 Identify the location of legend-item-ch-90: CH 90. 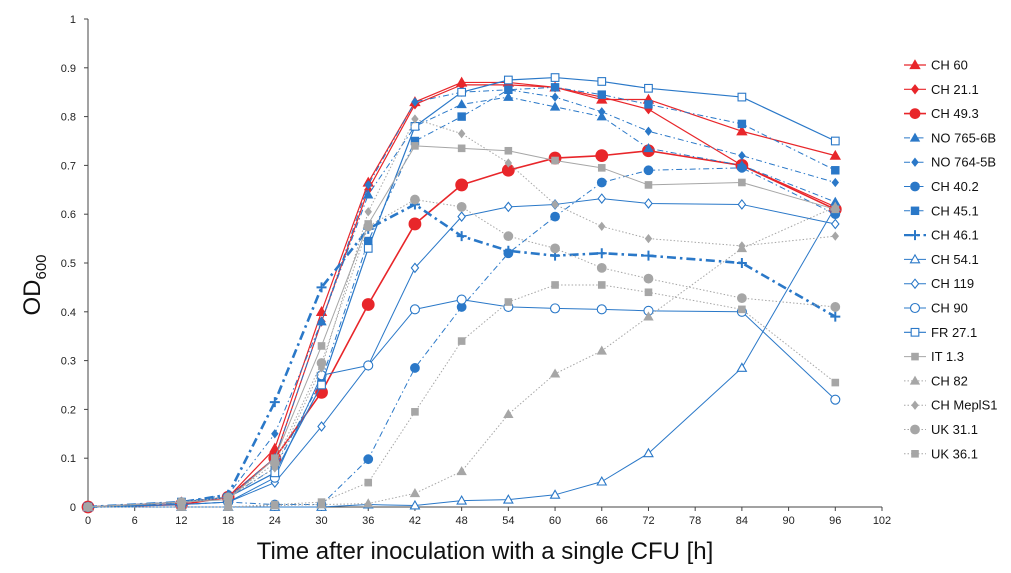
(936, 308).